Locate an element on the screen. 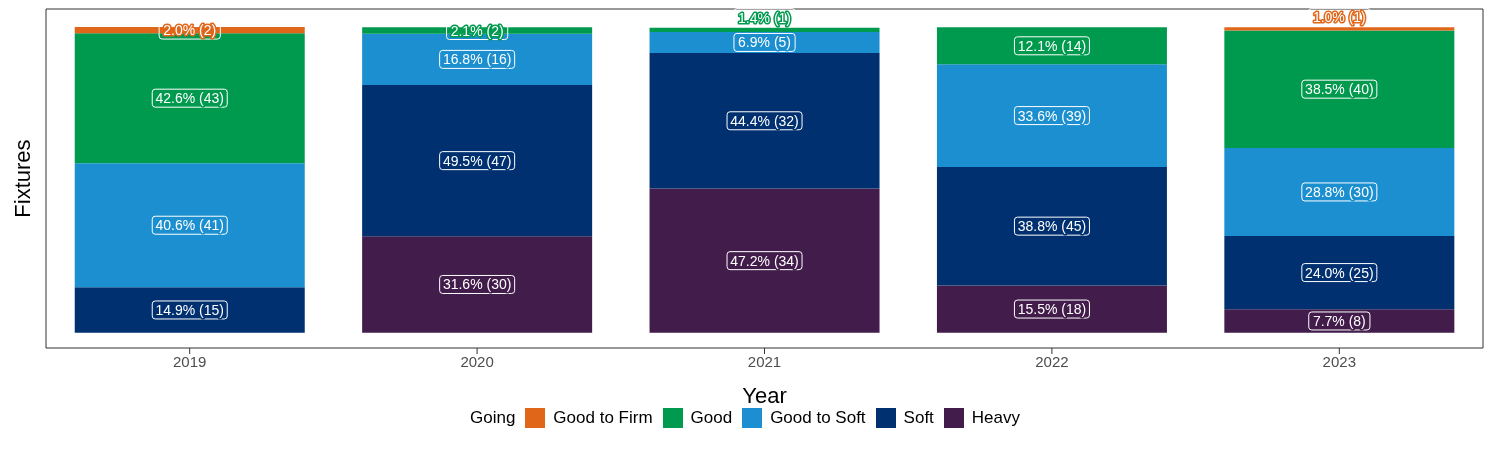  legend-label: Good to Firm is located at coordinates (602, 418).